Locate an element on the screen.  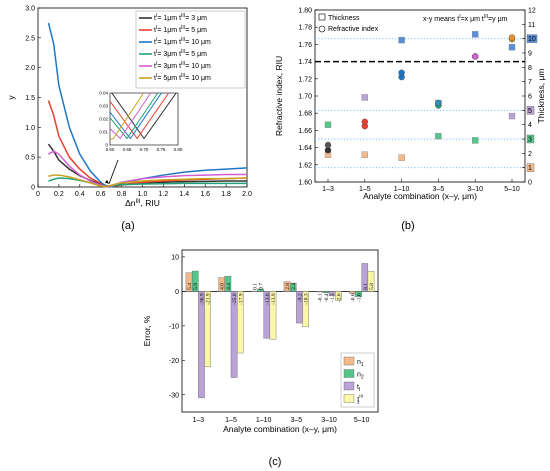
y-tick-label: -10 is located at coordinates (174, 326).